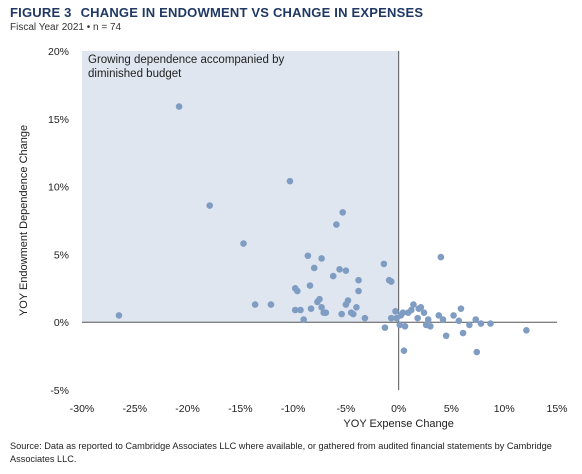 Image resolution: width=582 pixels, height=474 pixels. I want to click on y-tick-label: -5%, so click(59, 391).